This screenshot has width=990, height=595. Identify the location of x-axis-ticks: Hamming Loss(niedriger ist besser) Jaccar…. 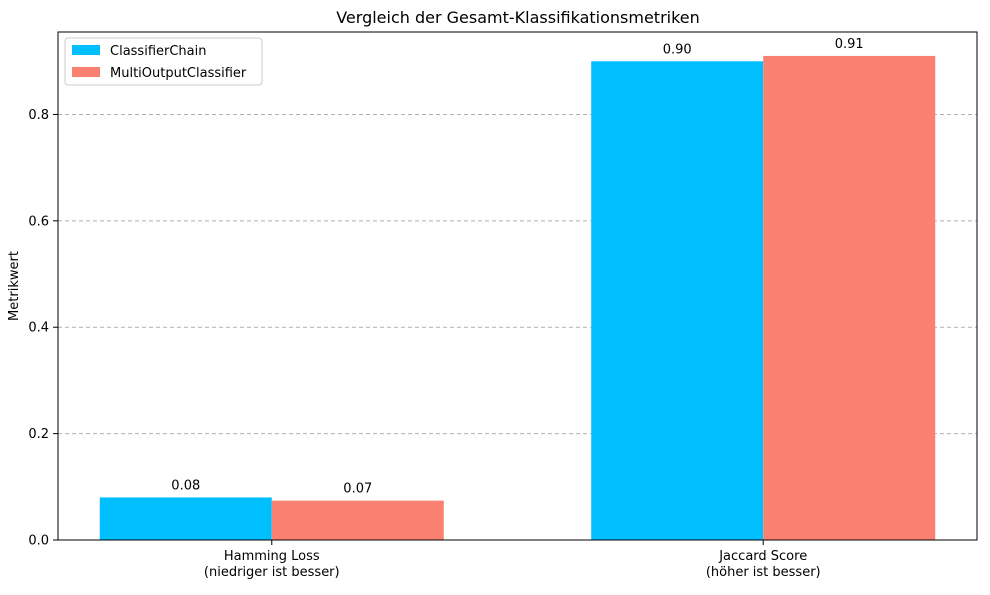
(512, 560).